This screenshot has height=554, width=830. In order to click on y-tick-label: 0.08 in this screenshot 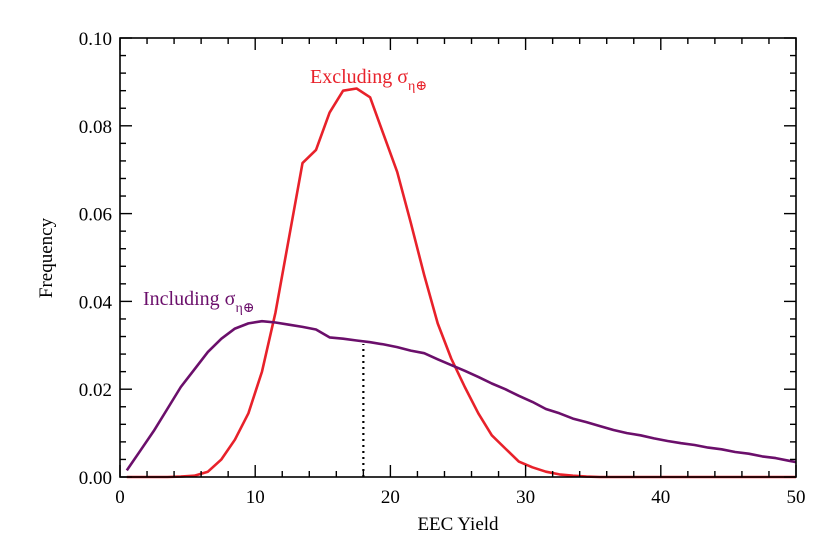, I will do `click(95, 127)`.